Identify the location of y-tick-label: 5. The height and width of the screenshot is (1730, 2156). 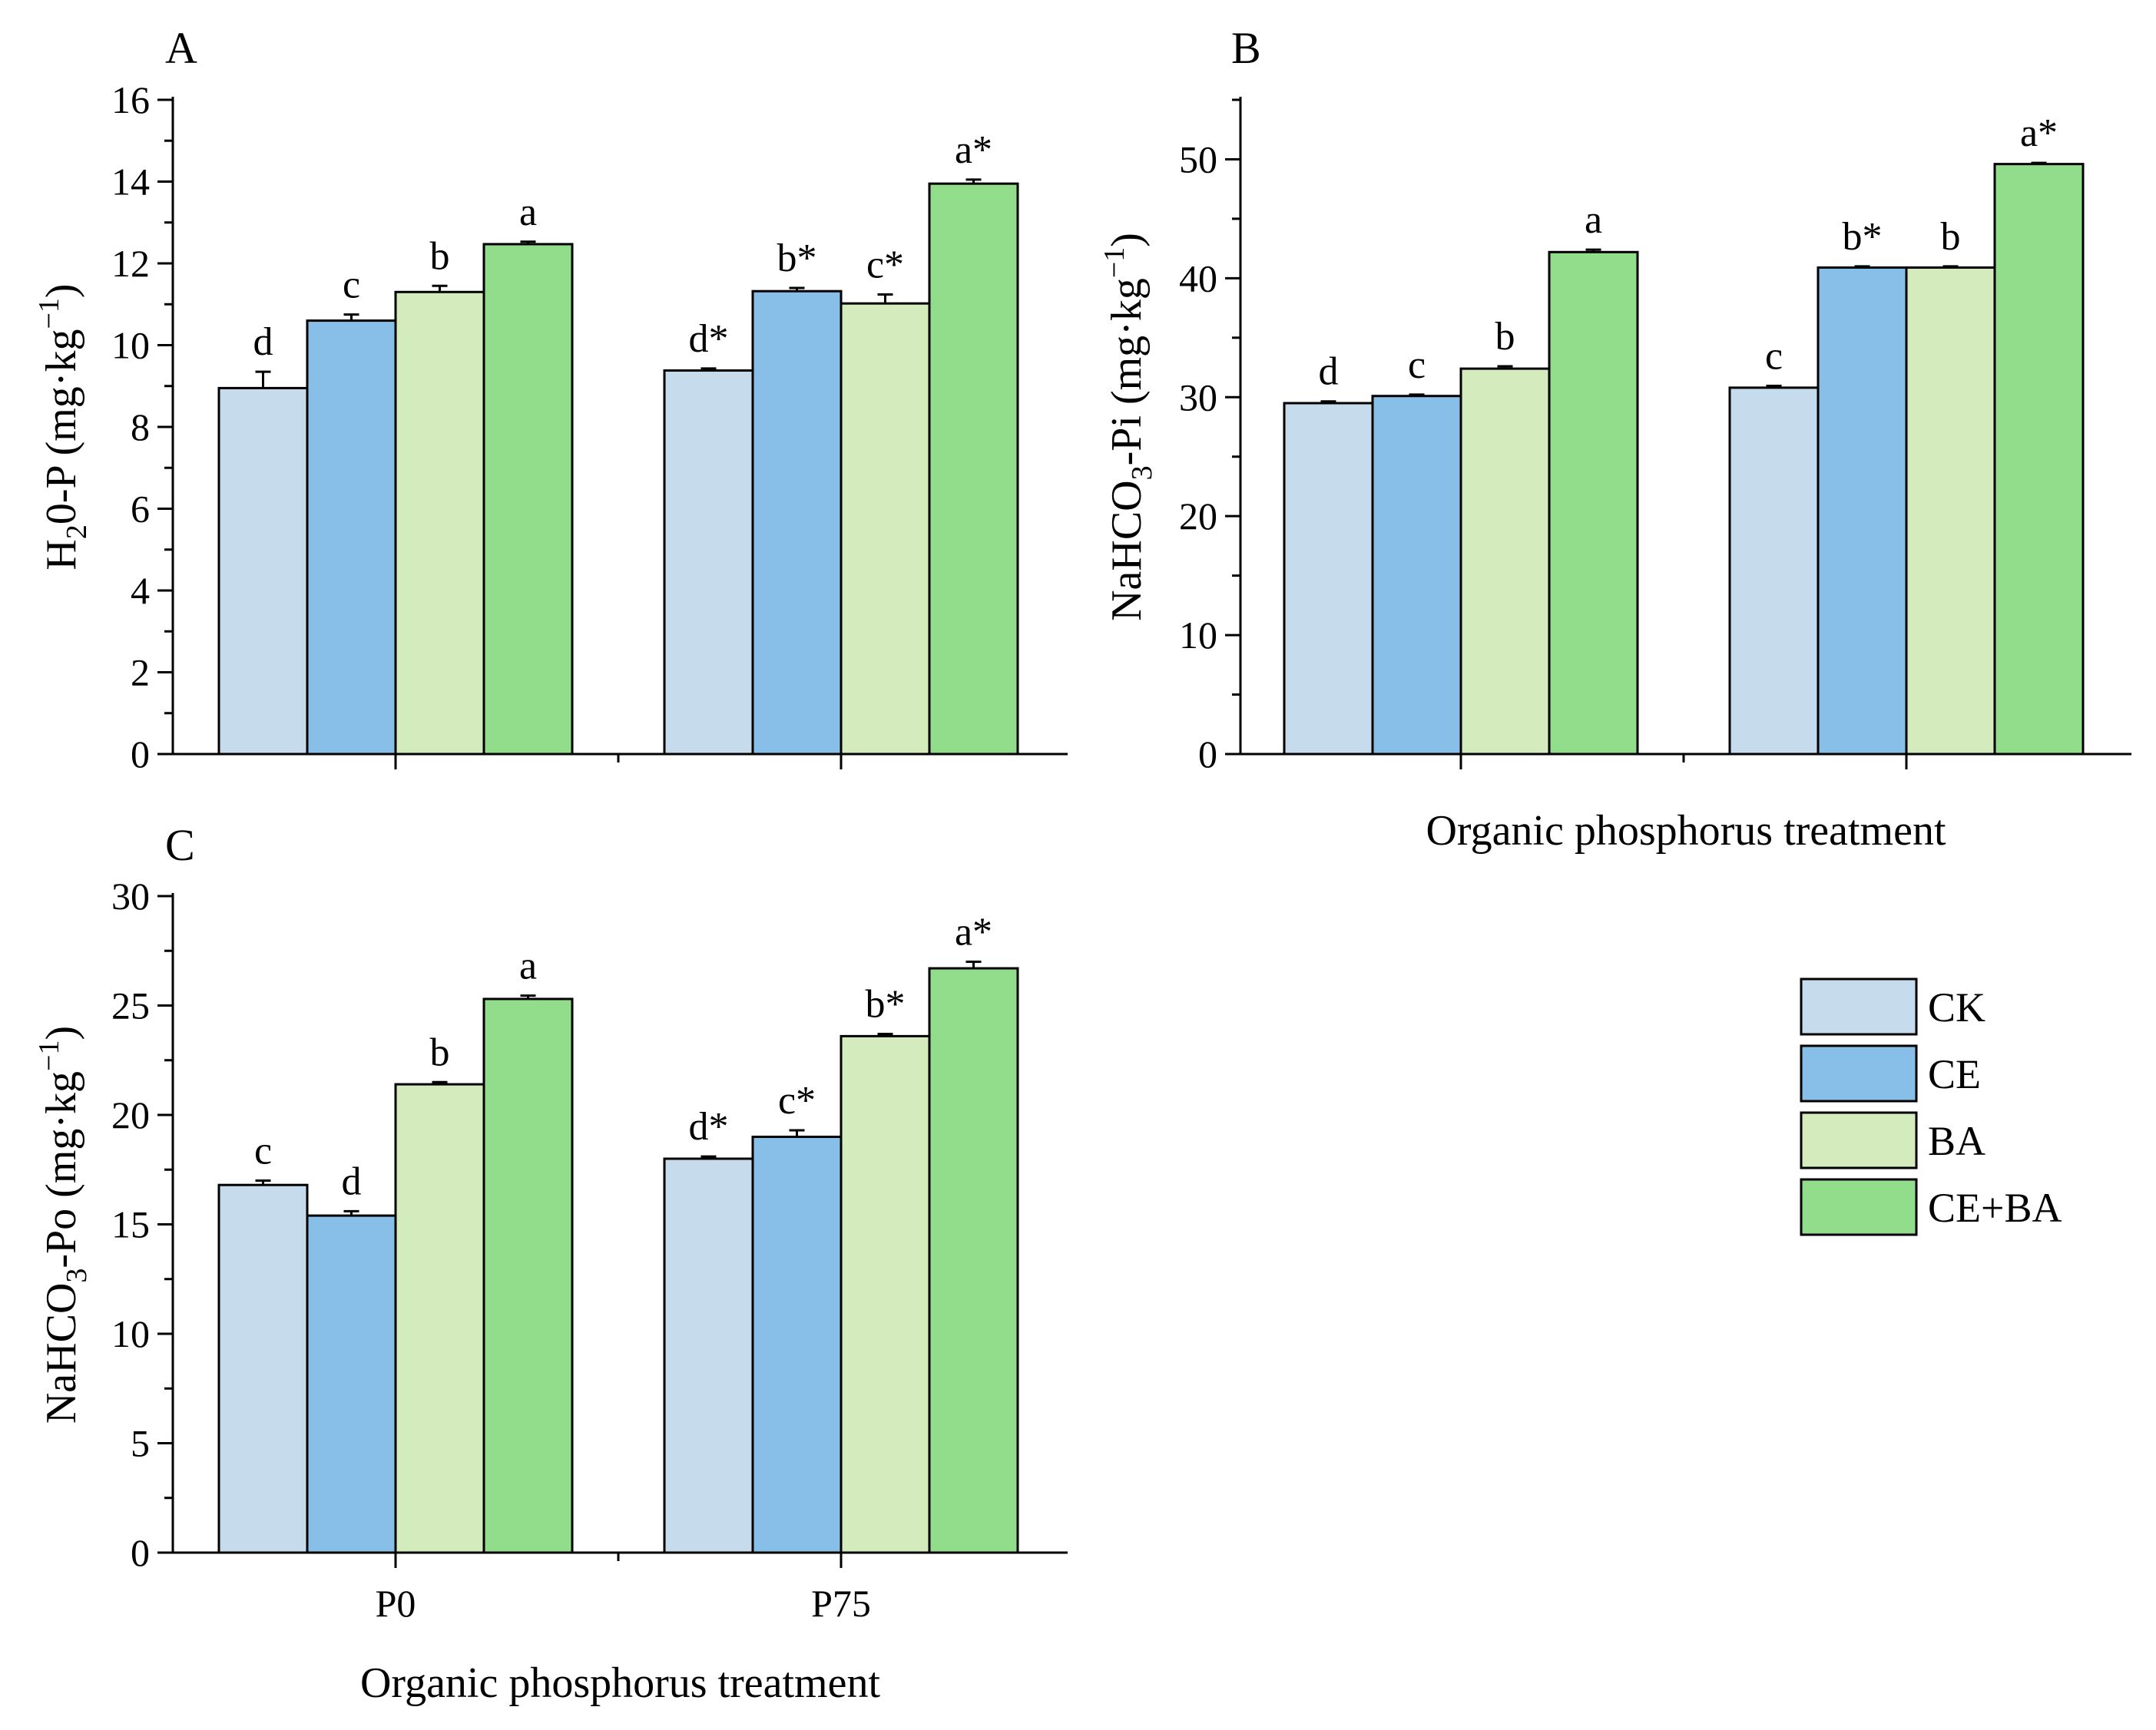
(140, 1443).